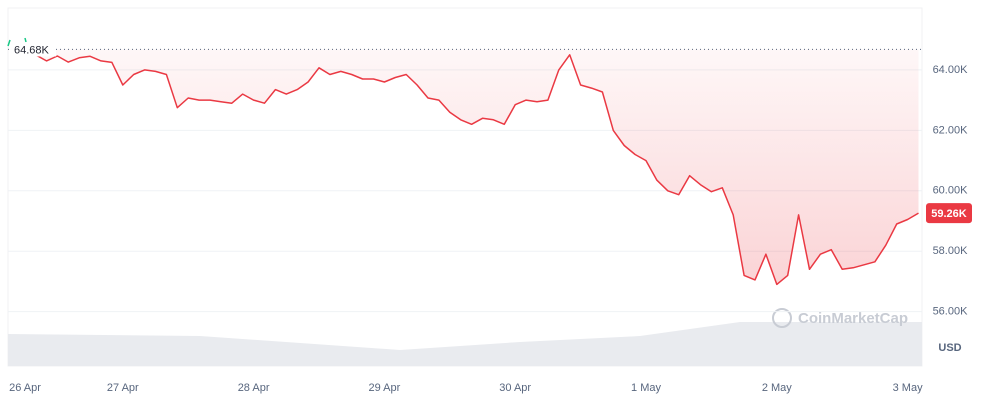 This screenshot has height=406, width=983. I want to click on x-tick-label: 27 Apr, so click(123, 388).